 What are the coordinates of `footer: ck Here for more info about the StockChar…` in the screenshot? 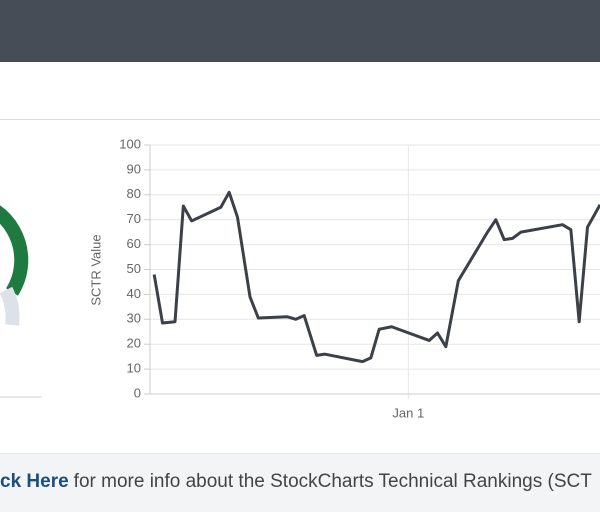 It's located at (300, 482).